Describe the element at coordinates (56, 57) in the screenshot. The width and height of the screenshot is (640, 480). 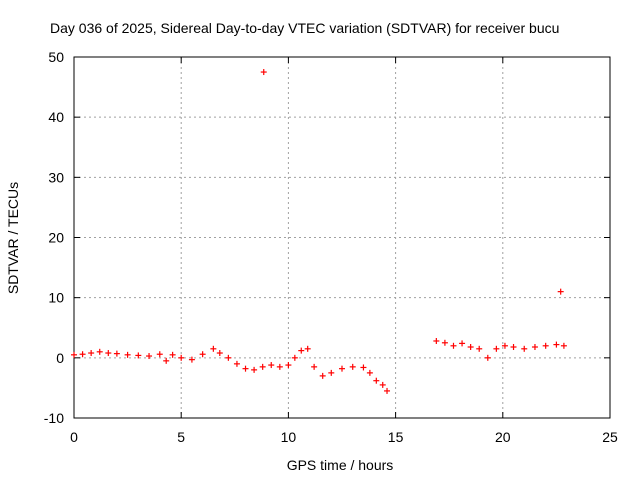
I see `y-tick-label: 50` at that location.